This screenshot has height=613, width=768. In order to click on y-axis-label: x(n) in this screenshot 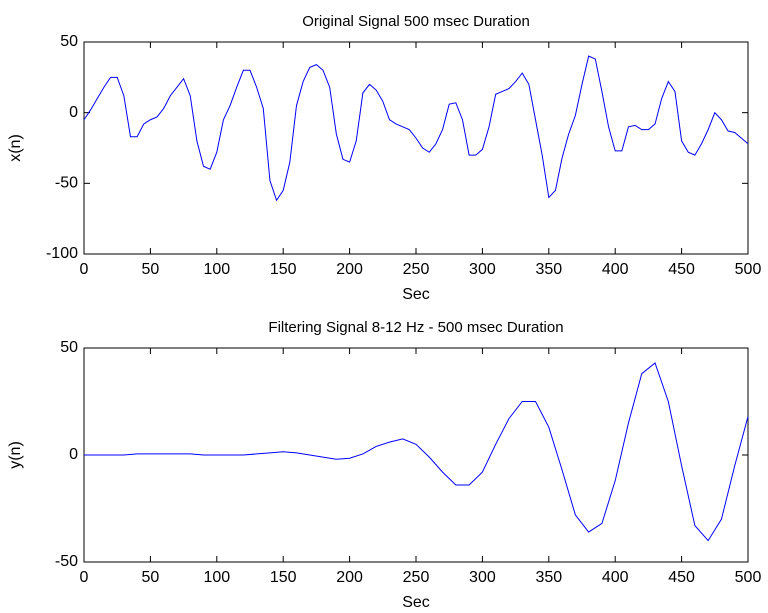, I will do `click(15, 148)`.